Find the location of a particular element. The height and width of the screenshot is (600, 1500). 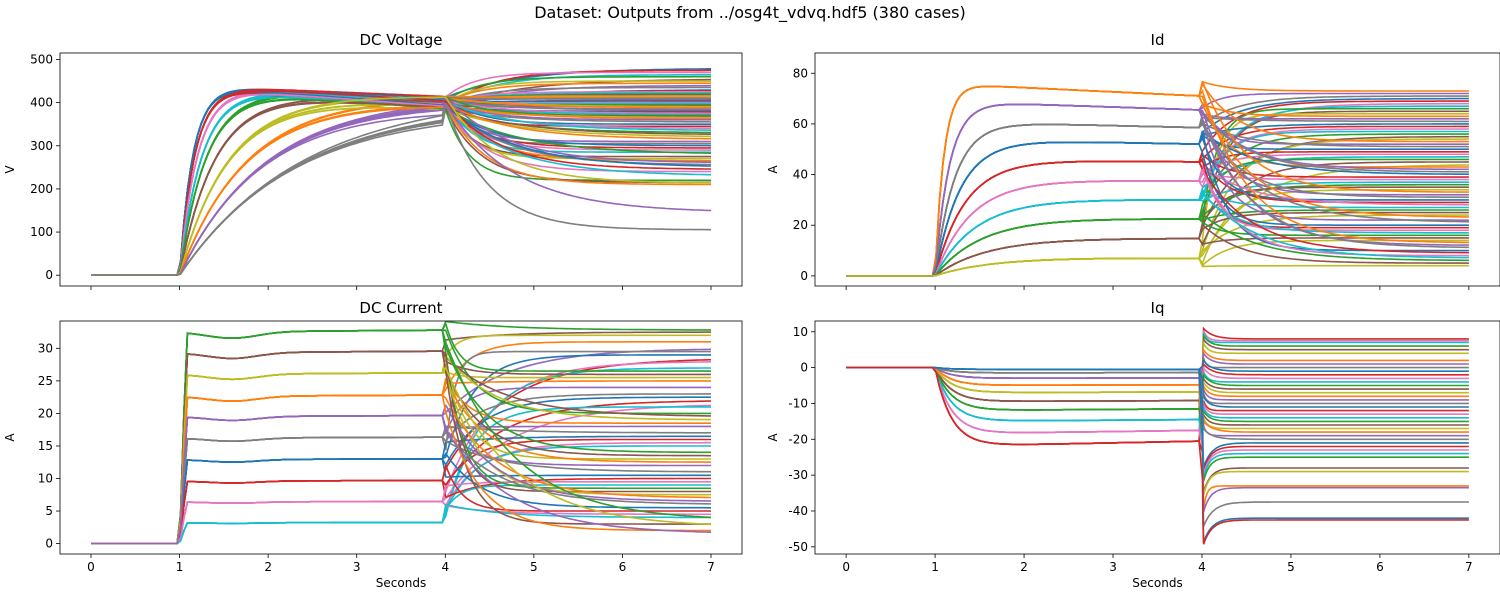

y-tick-label: 60 is located at coordinates (800, 124).